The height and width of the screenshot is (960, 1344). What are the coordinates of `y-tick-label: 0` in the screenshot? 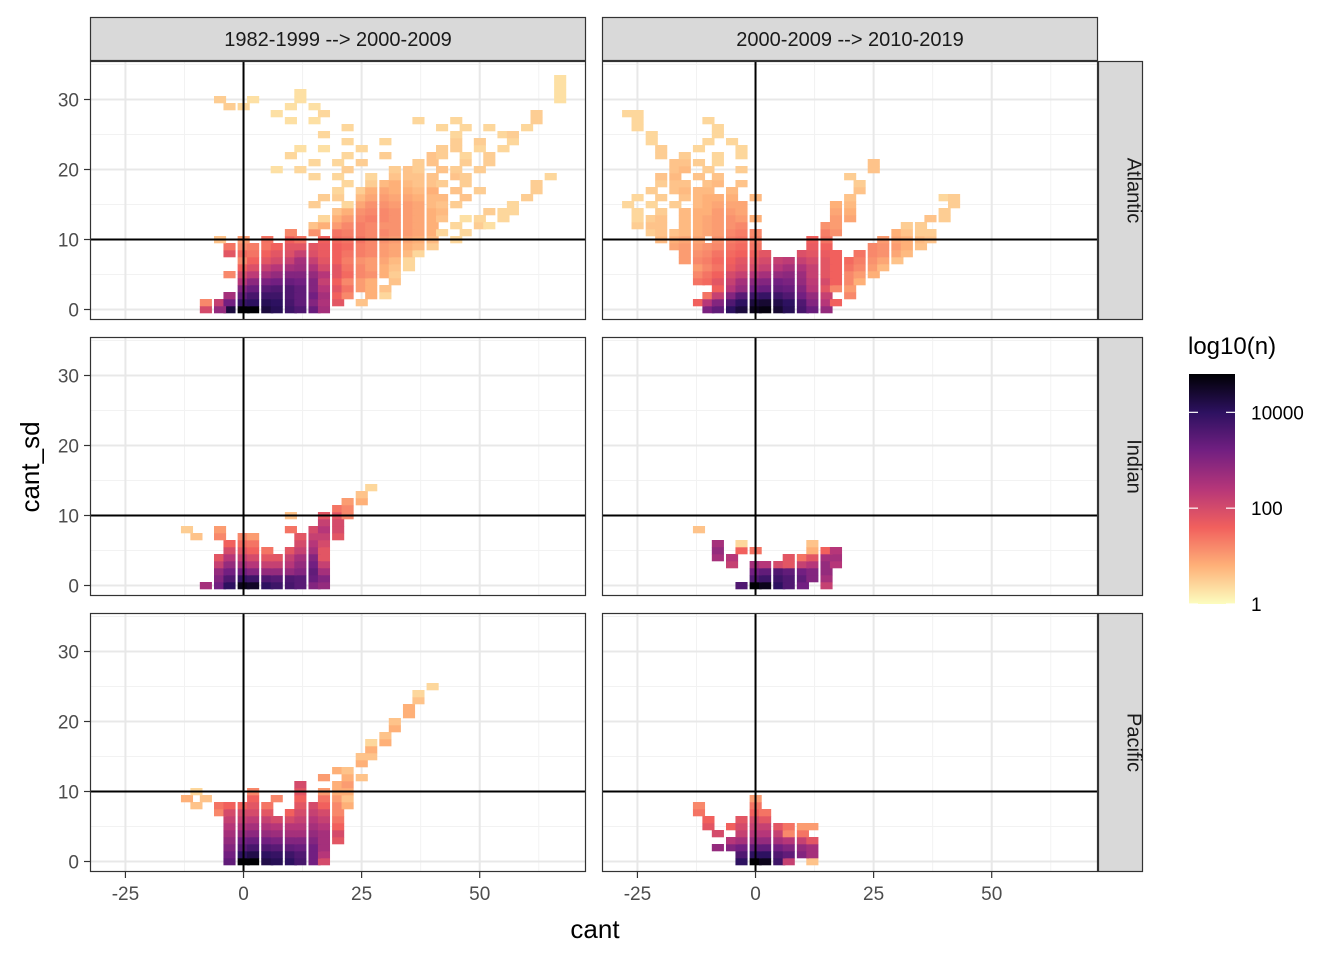 It's located at (73, 311).